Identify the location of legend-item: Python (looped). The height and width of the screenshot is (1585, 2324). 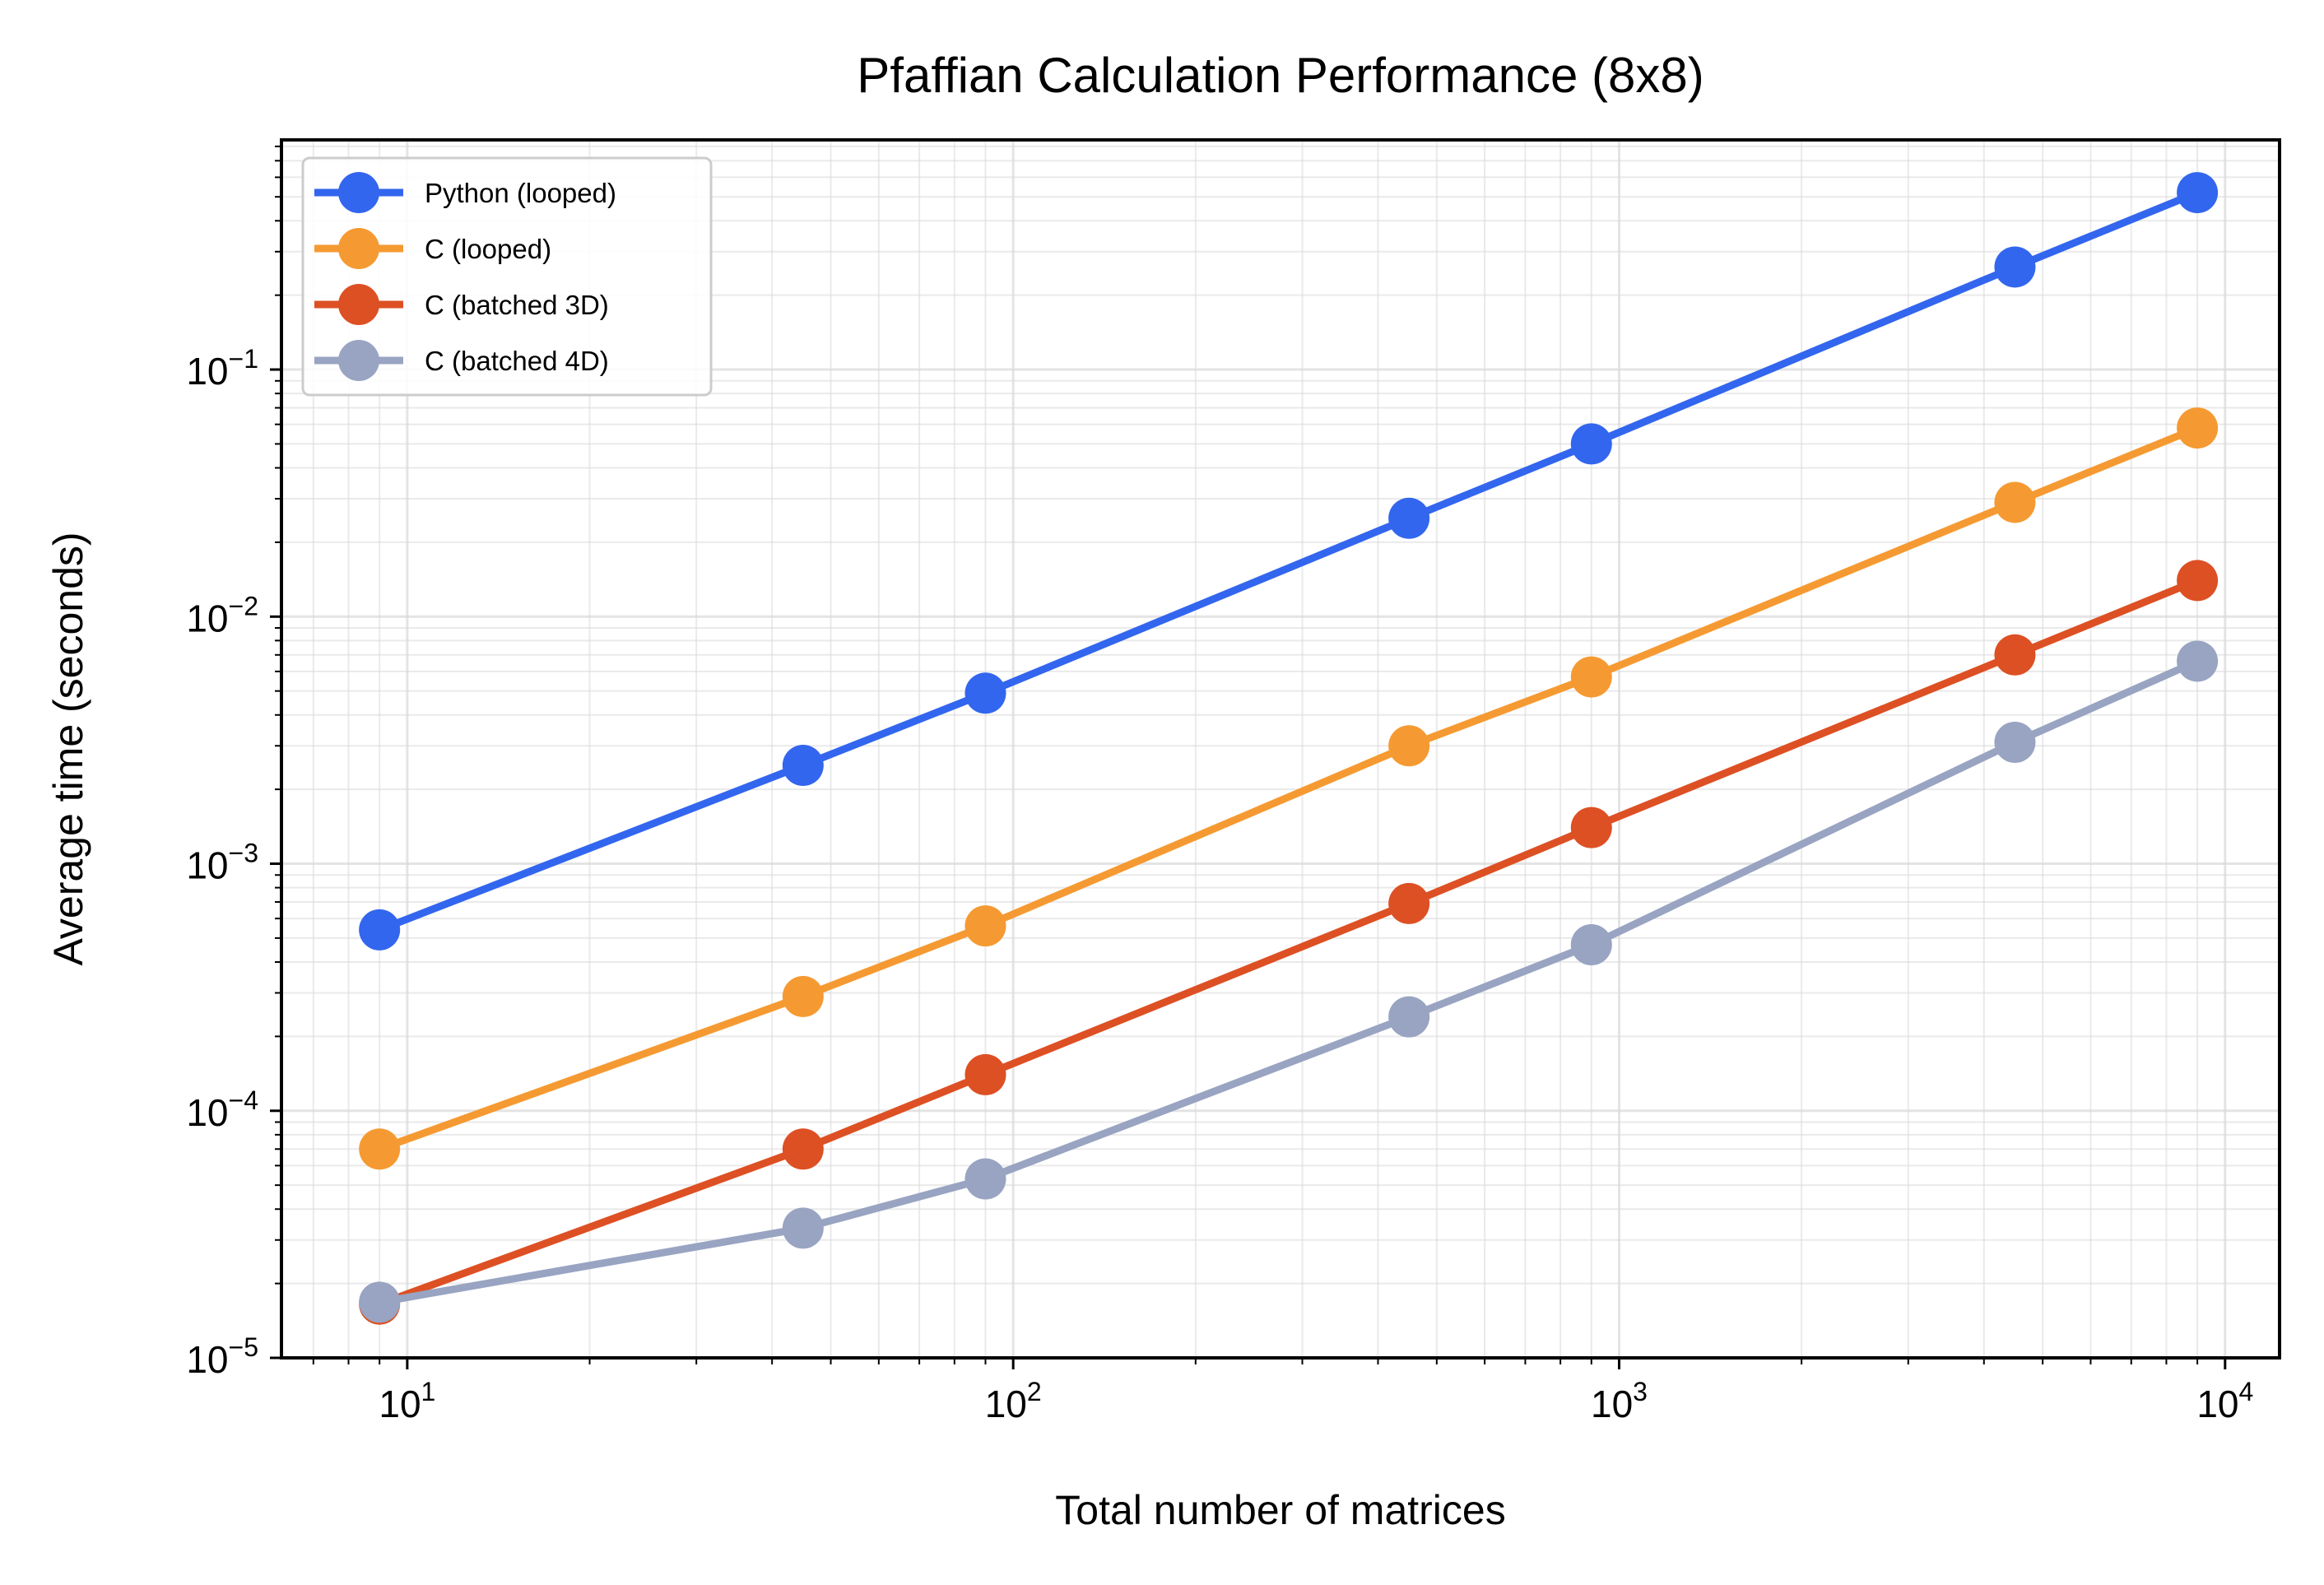
(465, 192).